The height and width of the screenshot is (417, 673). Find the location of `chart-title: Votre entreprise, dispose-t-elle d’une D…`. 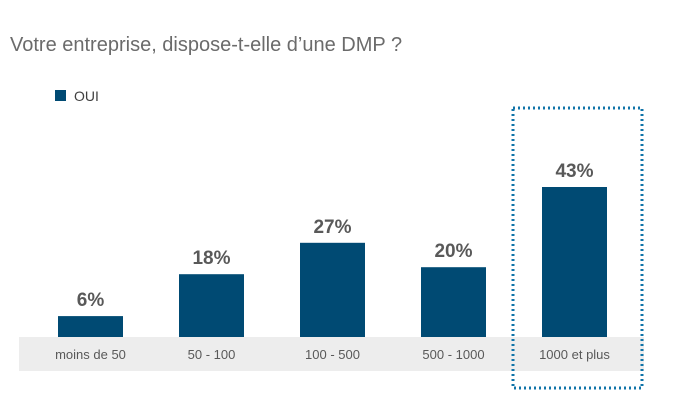

chart-title: Votre entreprise, dispose-t-elle d’une D… is located at coordinates (206, 45).